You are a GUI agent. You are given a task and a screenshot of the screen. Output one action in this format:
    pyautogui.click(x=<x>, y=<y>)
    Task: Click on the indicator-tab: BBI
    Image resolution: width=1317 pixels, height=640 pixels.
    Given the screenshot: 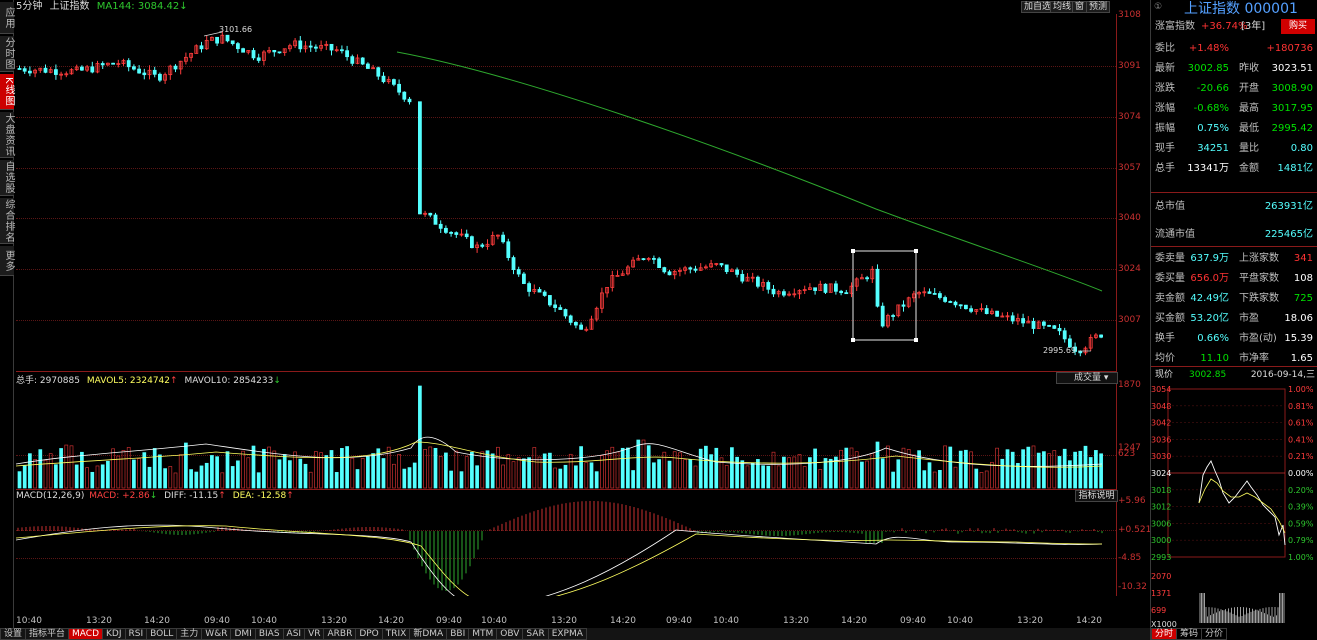 What is the action you would take?
    pyautogui.click(x=458, y=634)
    